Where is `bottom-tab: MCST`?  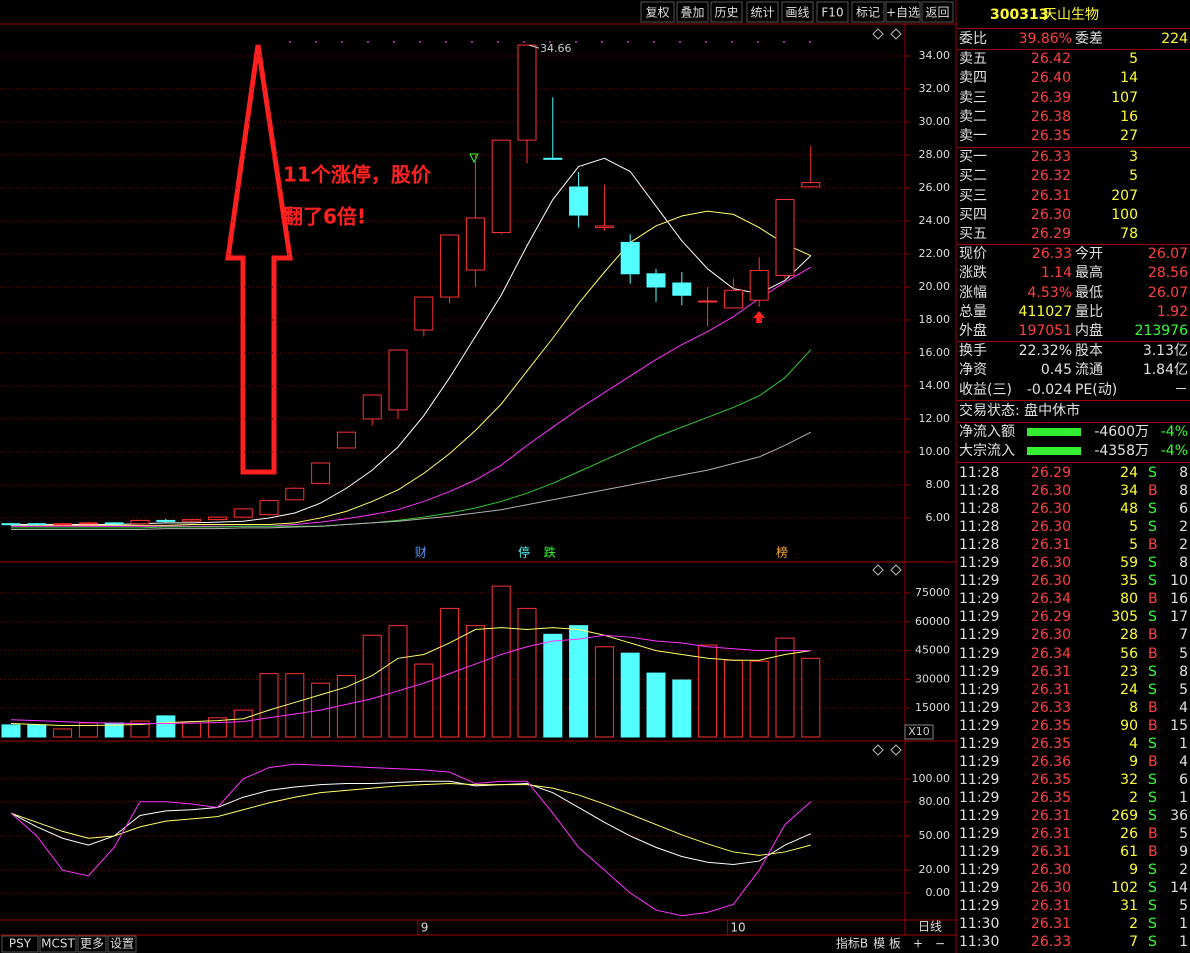 bottom-tab: MCST is located at coordinates (58, 944).